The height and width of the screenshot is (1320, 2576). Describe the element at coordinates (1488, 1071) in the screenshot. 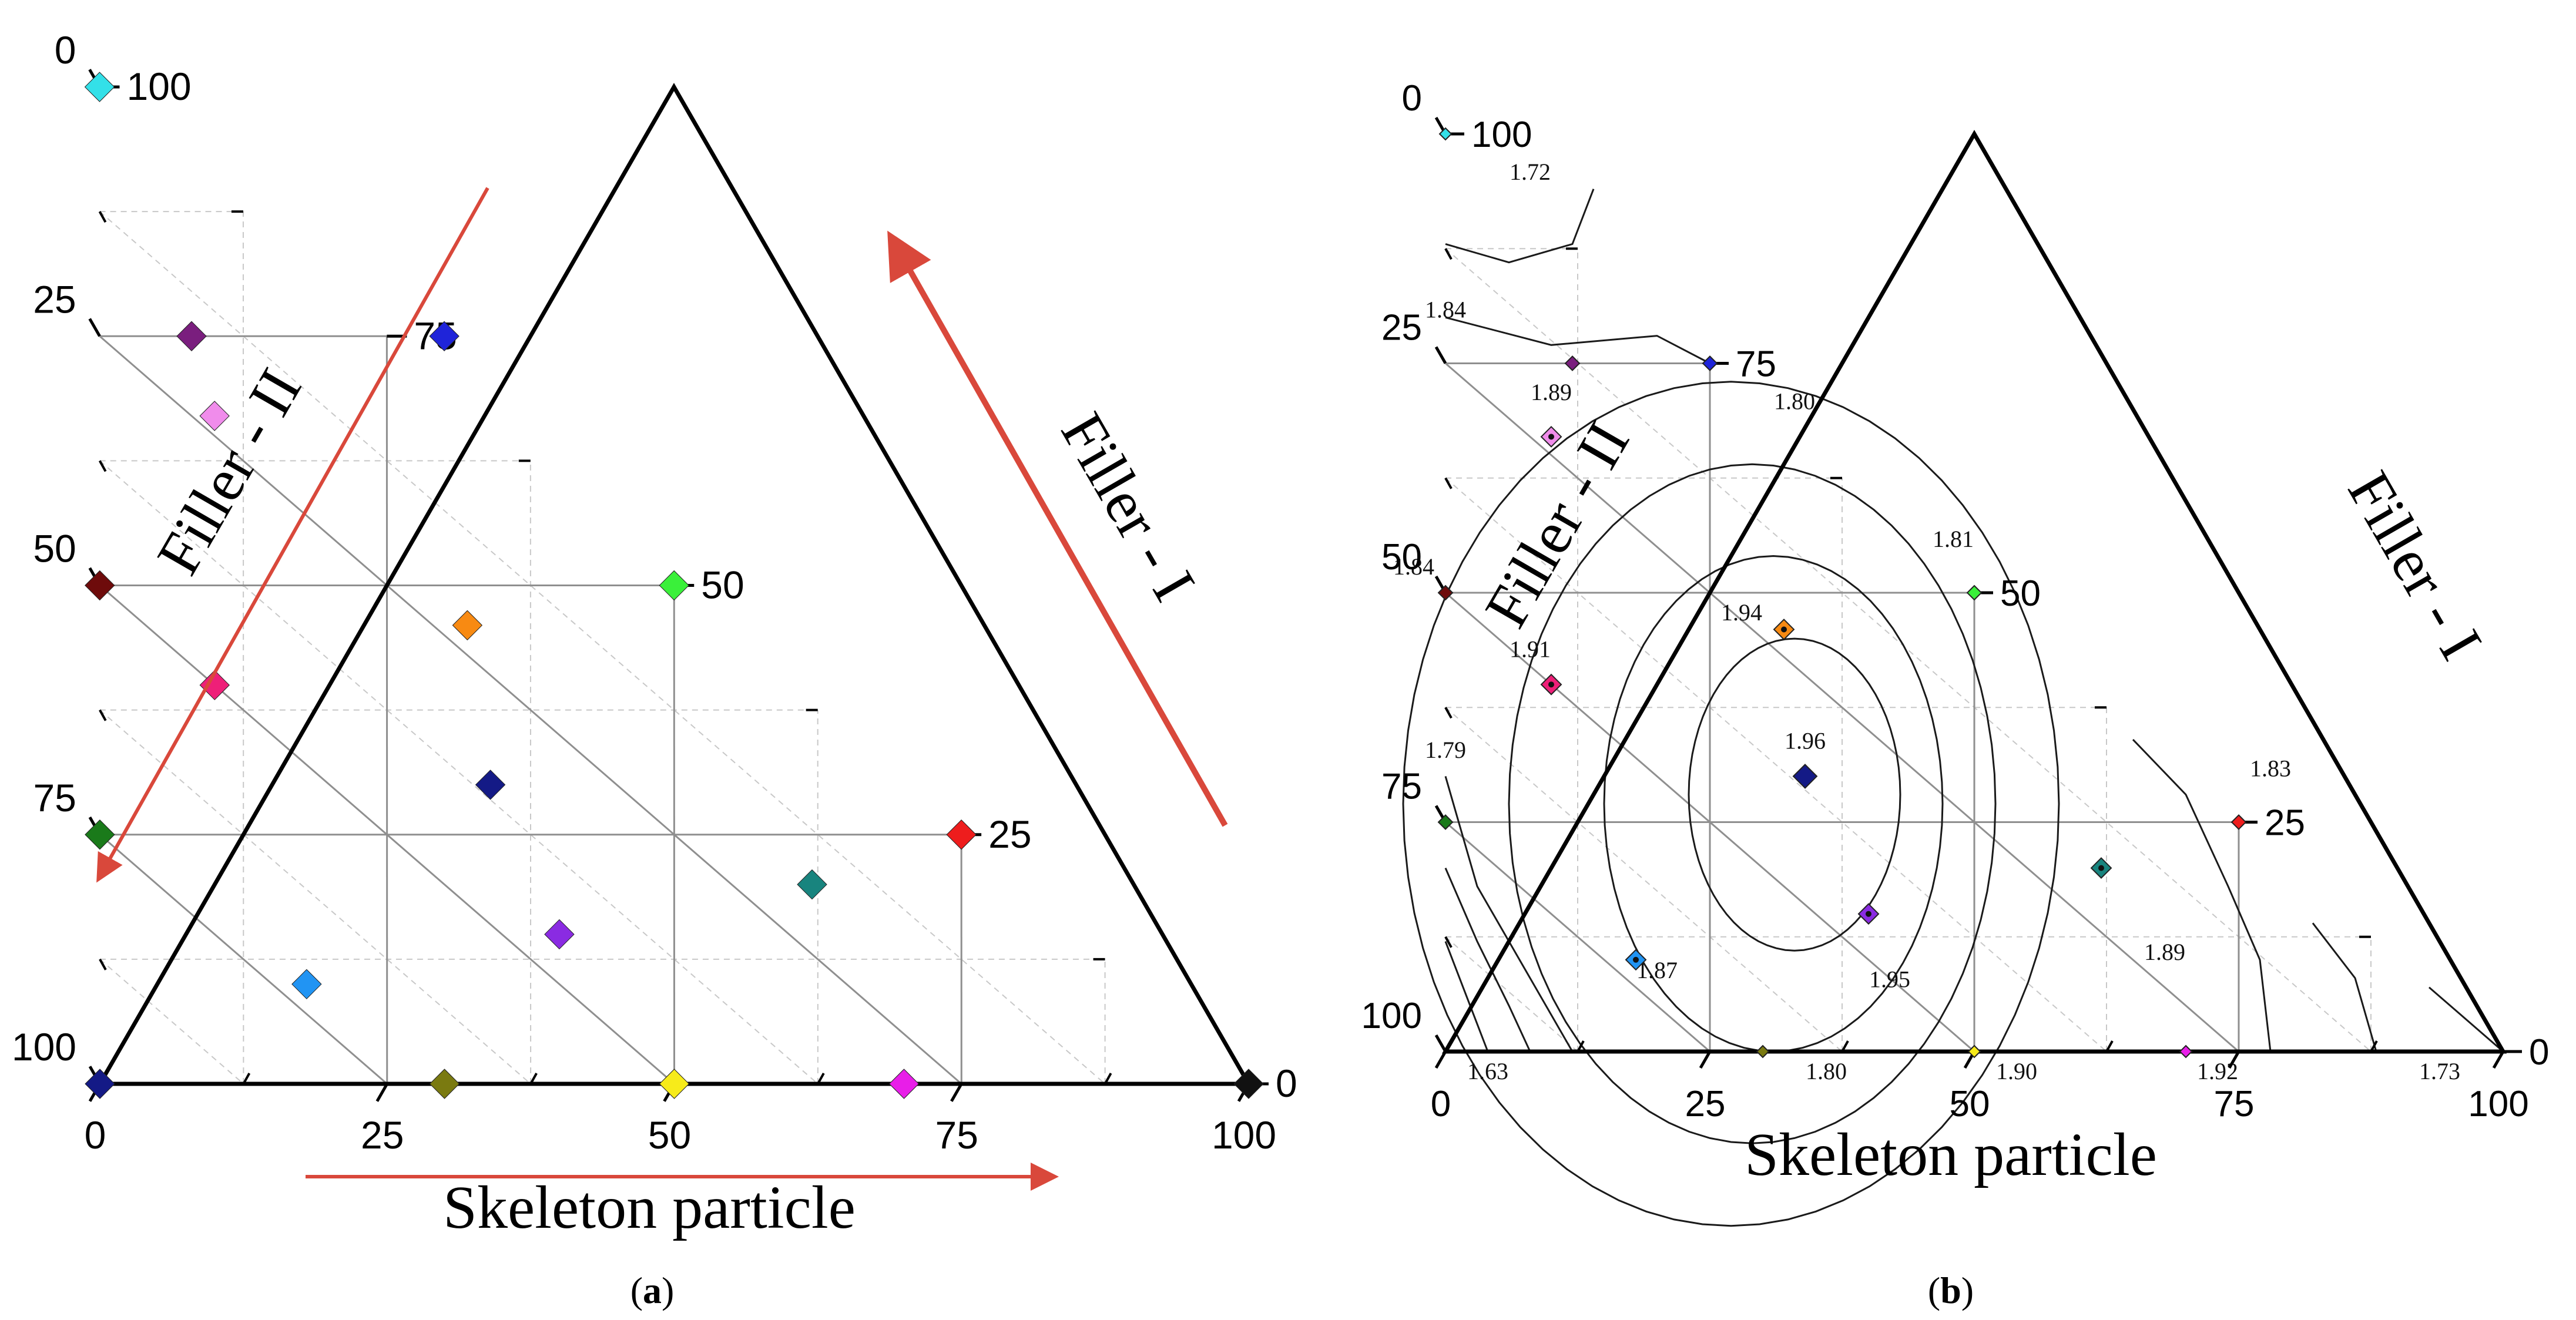

I see `panel-b-contour-label: 1.63` at that location.